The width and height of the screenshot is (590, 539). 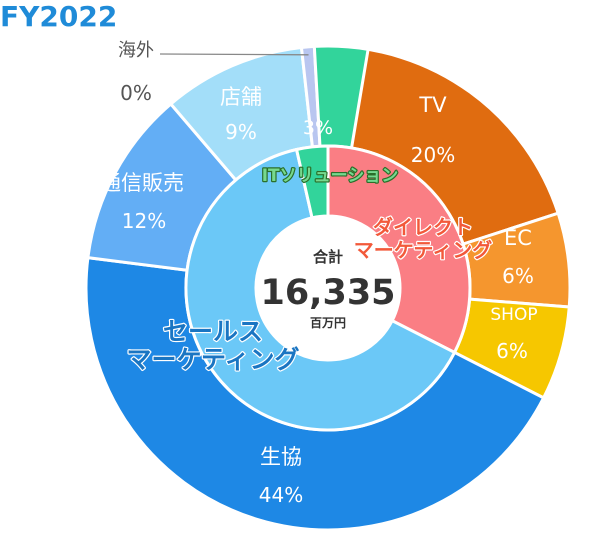 I want to click on label-percent-TV: 20%, so click(x=433, y=155).